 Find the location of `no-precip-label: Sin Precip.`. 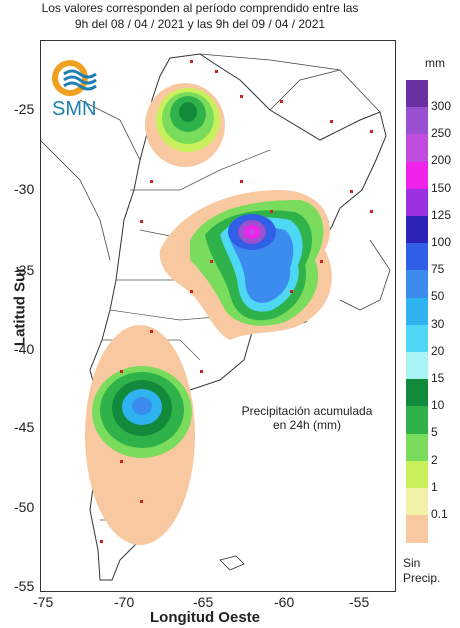

no-precip-label: Sin Precip. is located at coordinates (421, 571).